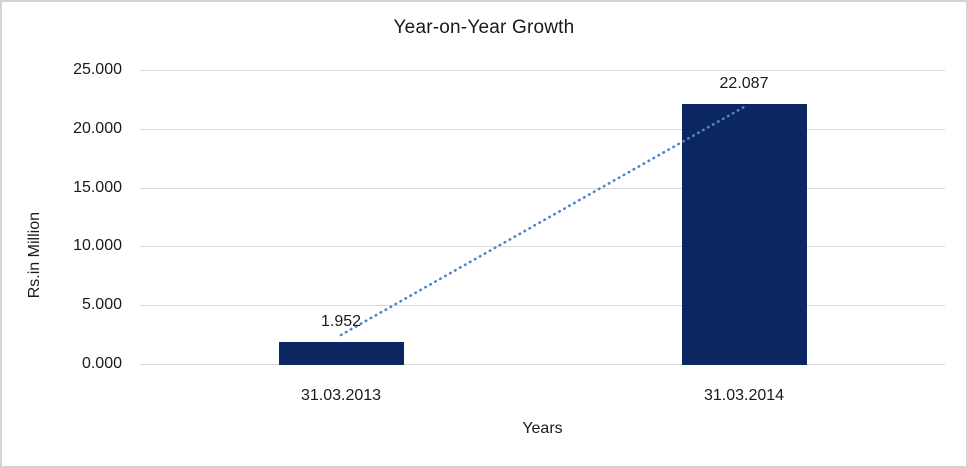 The width and height of the screenshot is (968, 468). What do you see at coordinates (97, 245) in the screenshot?
I see `y-tick-label: 10.000` at bounding box center [97, 245].